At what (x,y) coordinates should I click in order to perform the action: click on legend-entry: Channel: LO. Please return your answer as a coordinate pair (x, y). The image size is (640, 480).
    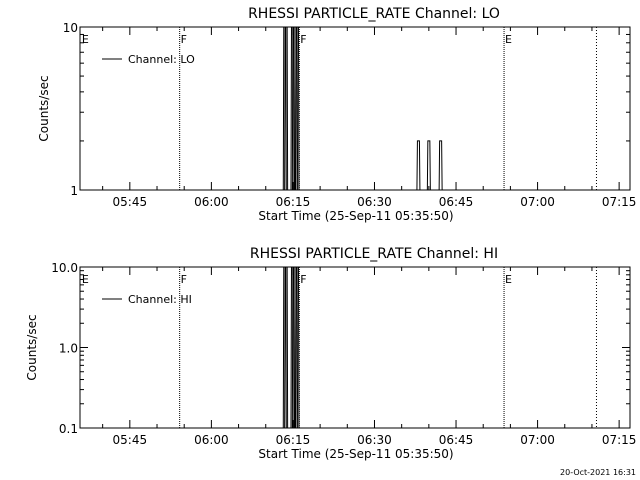
    Looking at the image, I should click on (161, 59).